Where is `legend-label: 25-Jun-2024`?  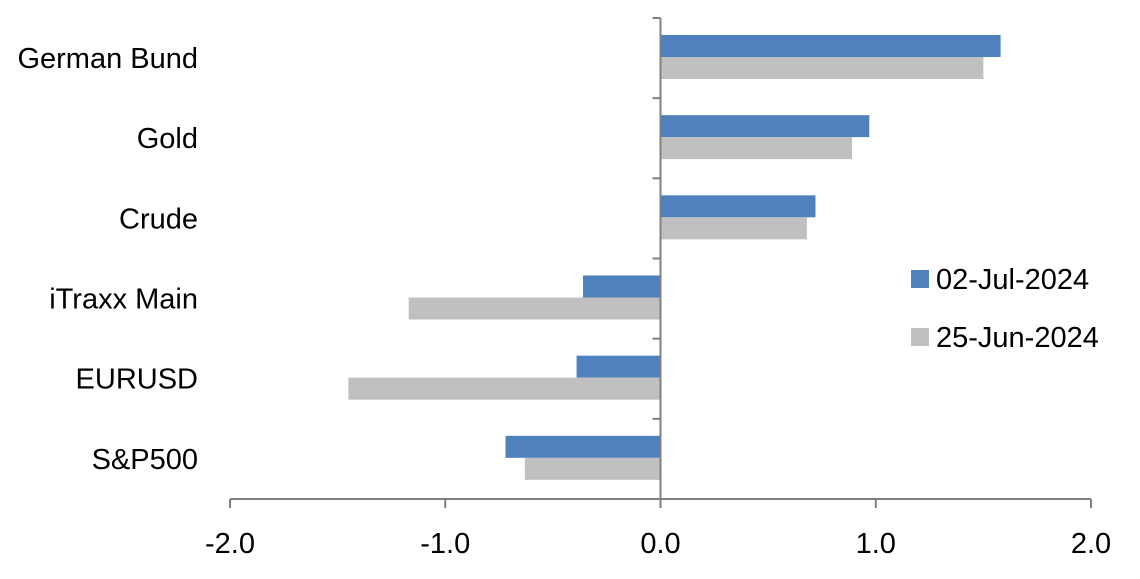 legend-label: 25-Jun-2024 is located at coordinates (1017, 338).